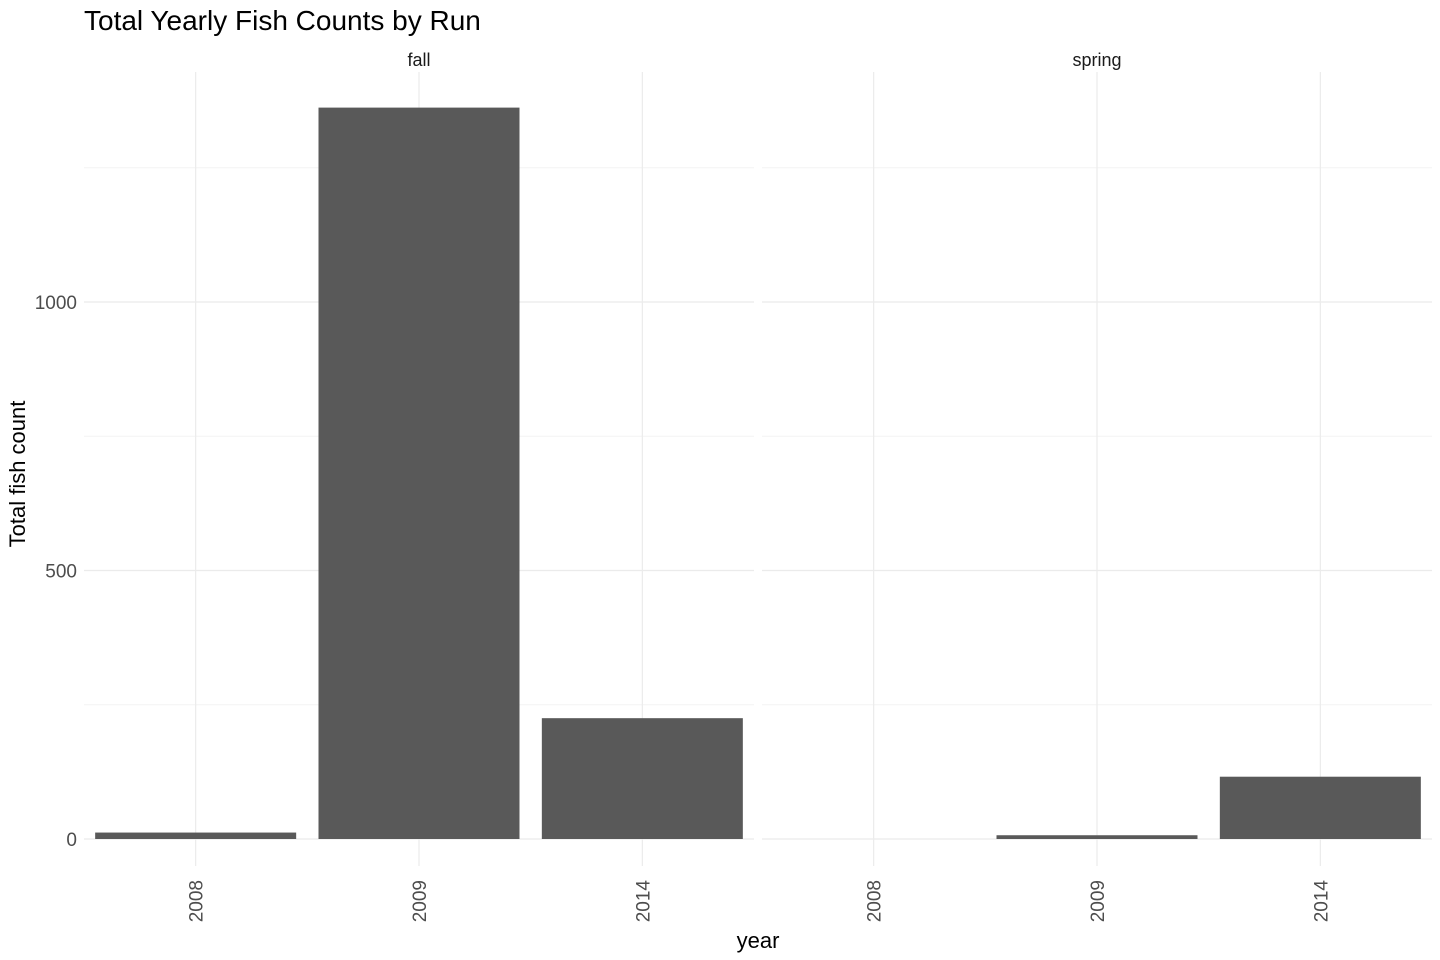  Describe the element at coordinates (196, 835) in the screenshot. I see `bar-fall-2008` at that location.